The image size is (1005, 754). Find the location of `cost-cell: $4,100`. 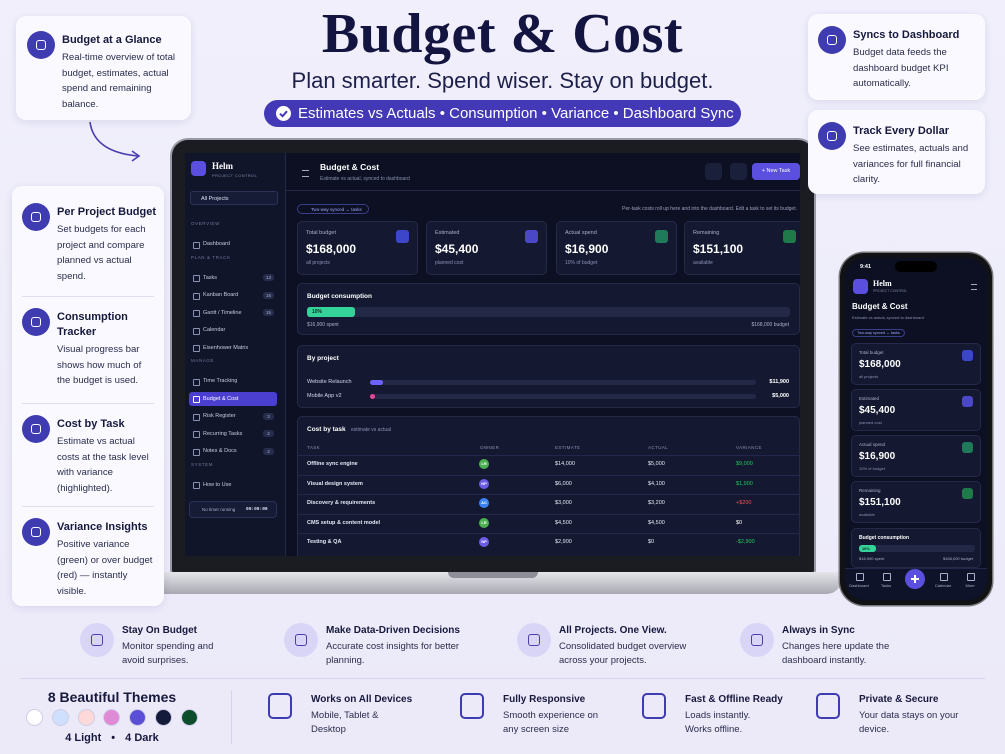

cost-cell: $4,100 is located at coordinates (656, 483).